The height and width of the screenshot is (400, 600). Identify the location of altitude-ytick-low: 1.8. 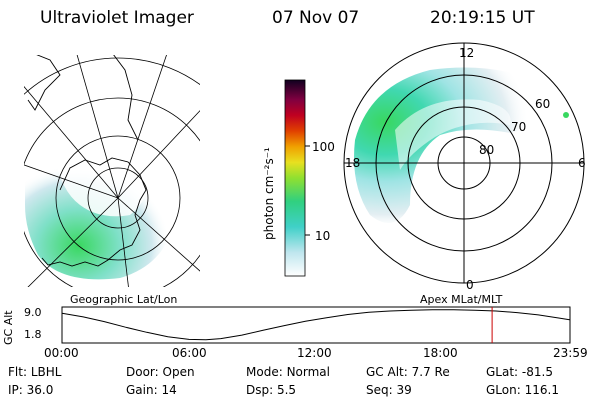
(33, 334).